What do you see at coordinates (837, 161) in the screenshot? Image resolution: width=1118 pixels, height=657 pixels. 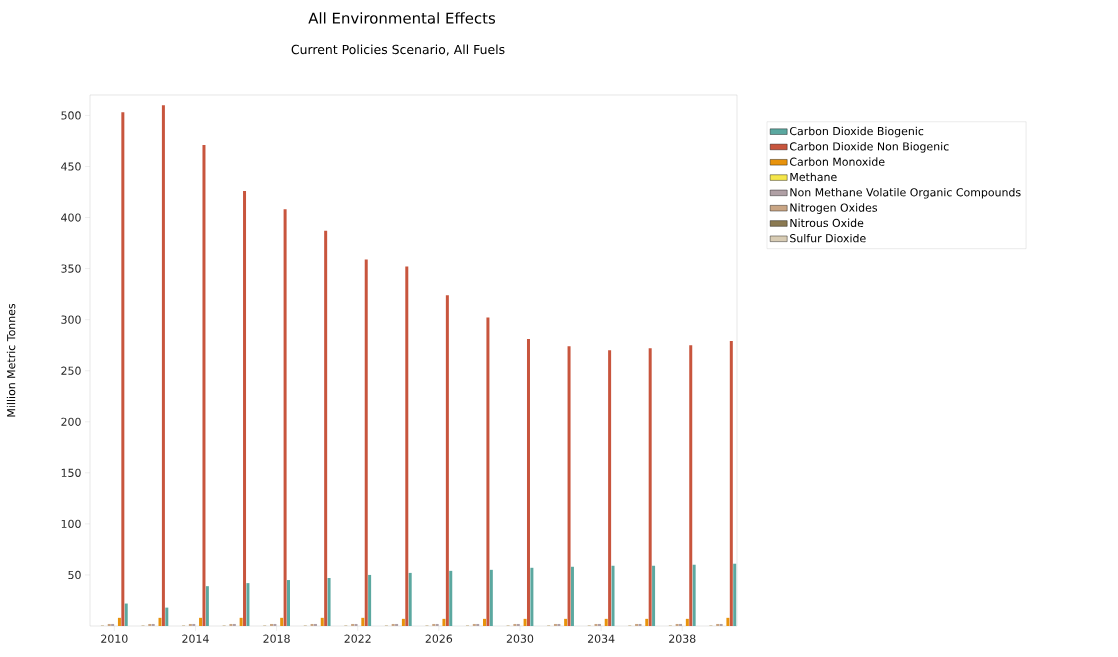 I see `legend-label: Carbon Monoxide` at bounding box center [837, 161].